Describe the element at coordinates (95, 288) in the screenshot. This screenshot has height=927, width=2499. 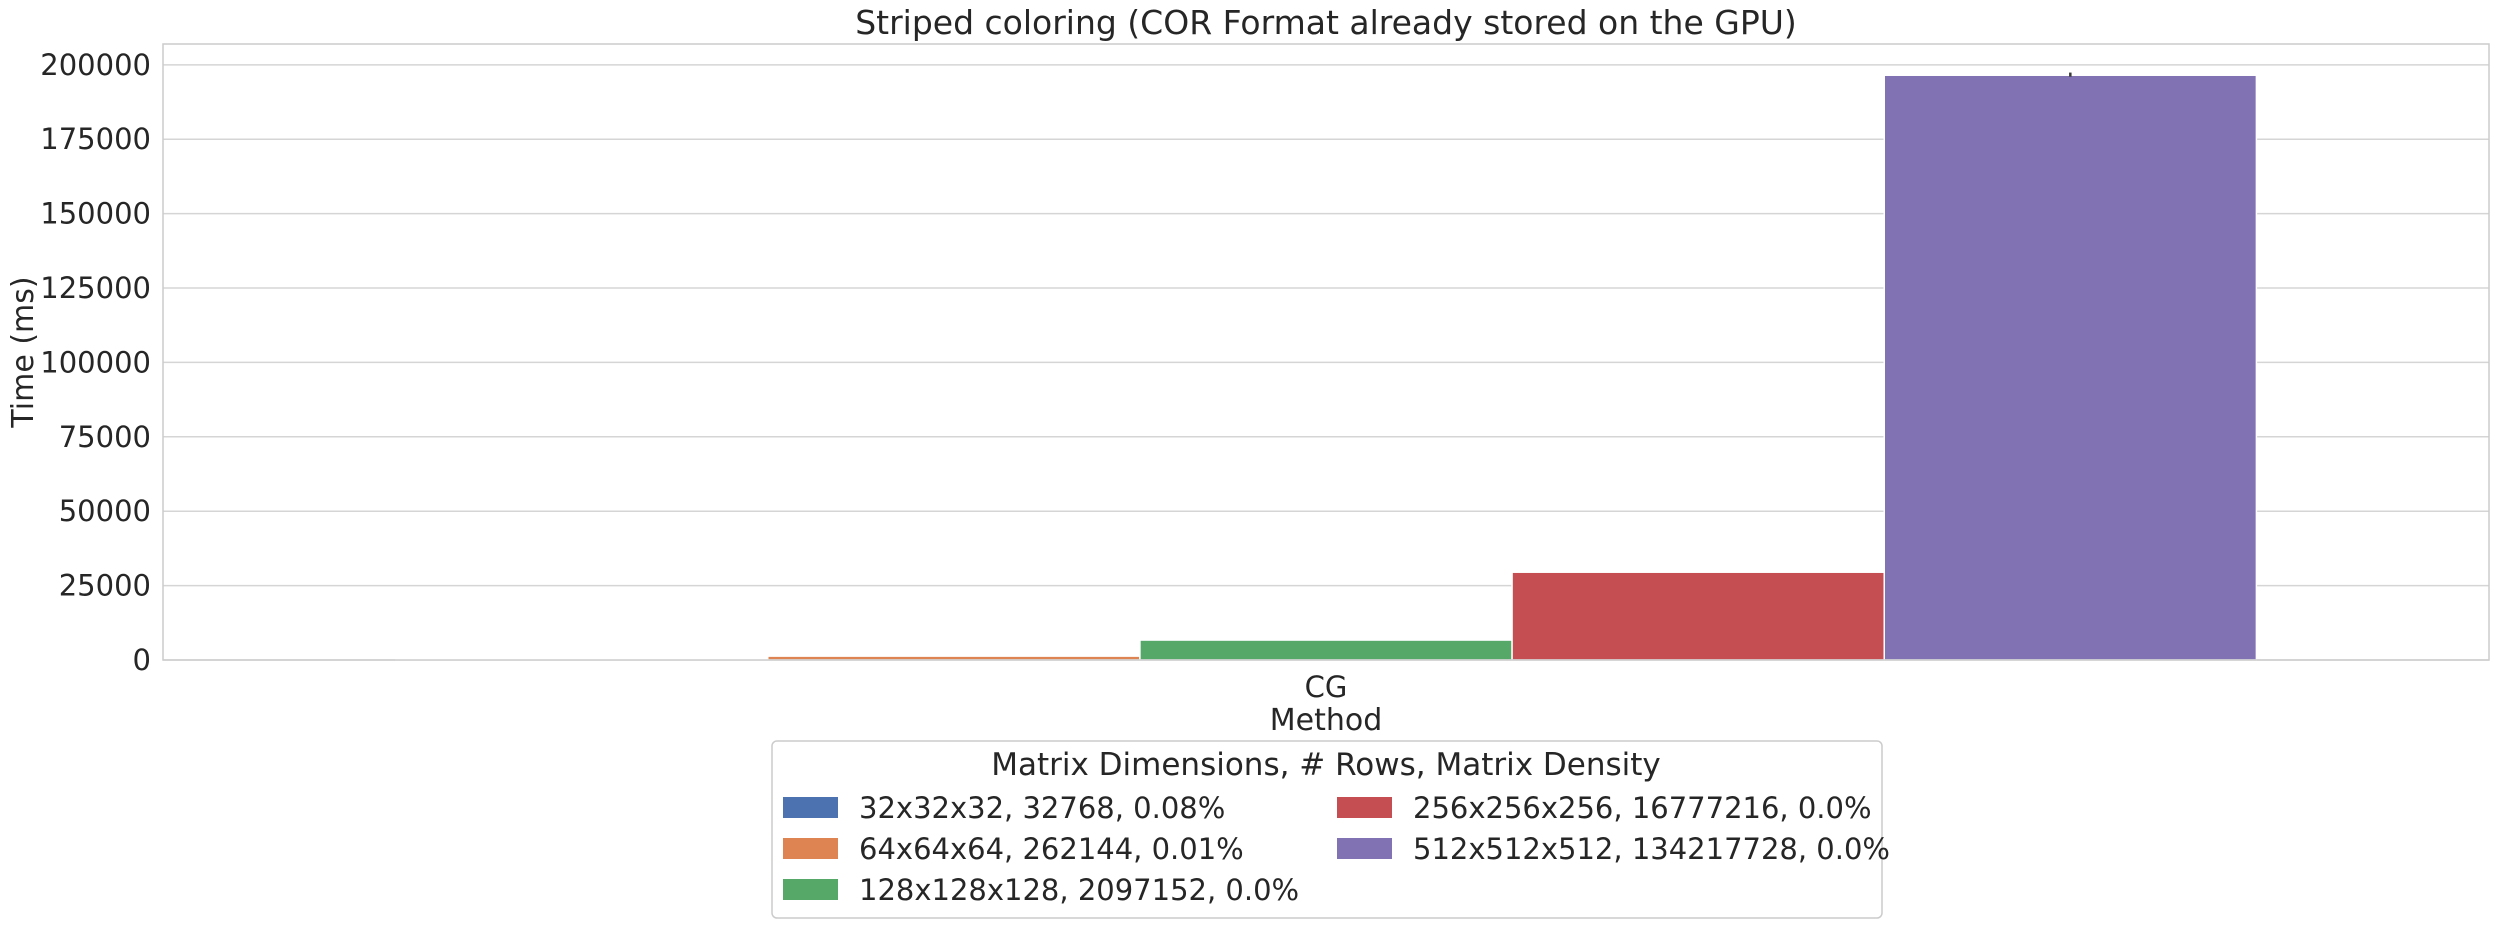
I see `y-tick-label: 125000` at that location.